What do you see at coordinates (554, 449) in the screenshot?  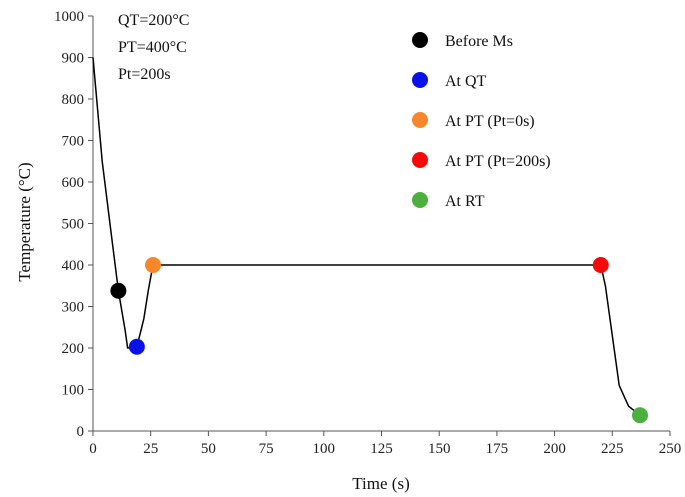 I see `x-tick-label: 200` at bounding box center [554, 449].